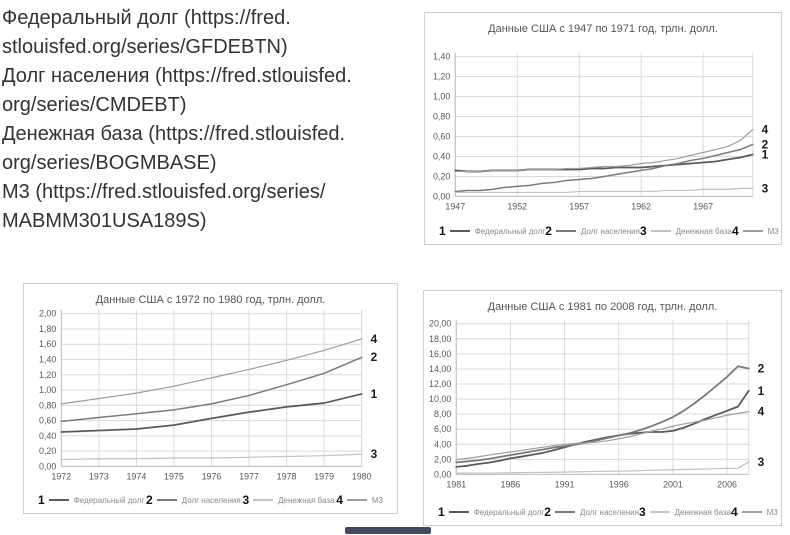  I want to click on x-axis-tick-label: 1967, so click(703, 206).